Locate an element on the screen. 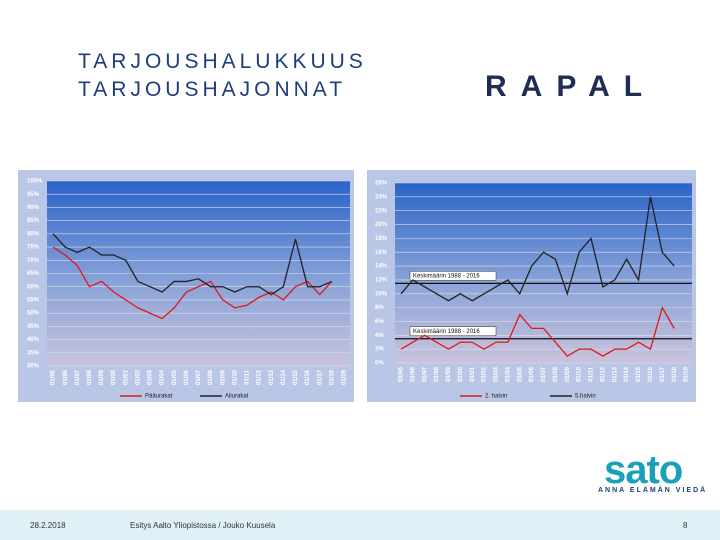  y-tick-label: 100% is located at coordinates (35, 182).